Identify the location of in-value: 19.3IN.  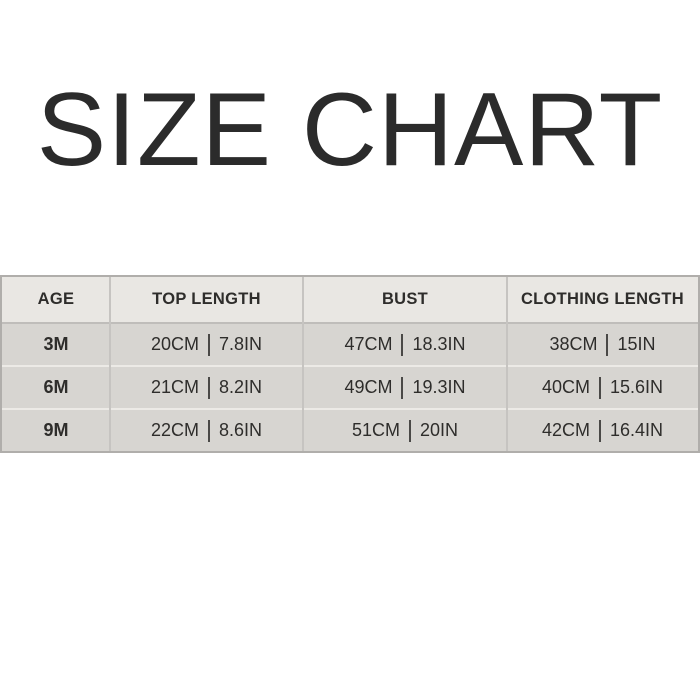
(439, 387).